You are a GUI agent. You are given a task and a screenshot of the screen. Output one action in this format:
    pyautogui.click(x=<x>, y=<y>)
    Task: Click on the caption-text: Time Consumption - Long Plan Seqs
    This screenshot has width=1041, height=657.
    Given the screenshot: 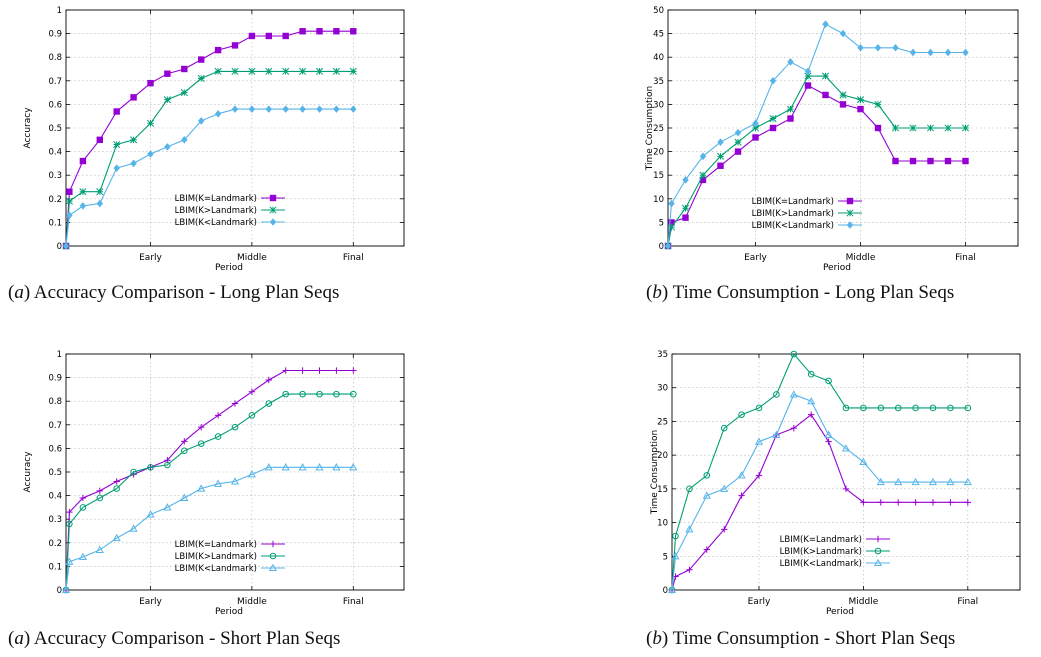 What is the action you would take?
    pyautogui.click(x=813, y=292)
    